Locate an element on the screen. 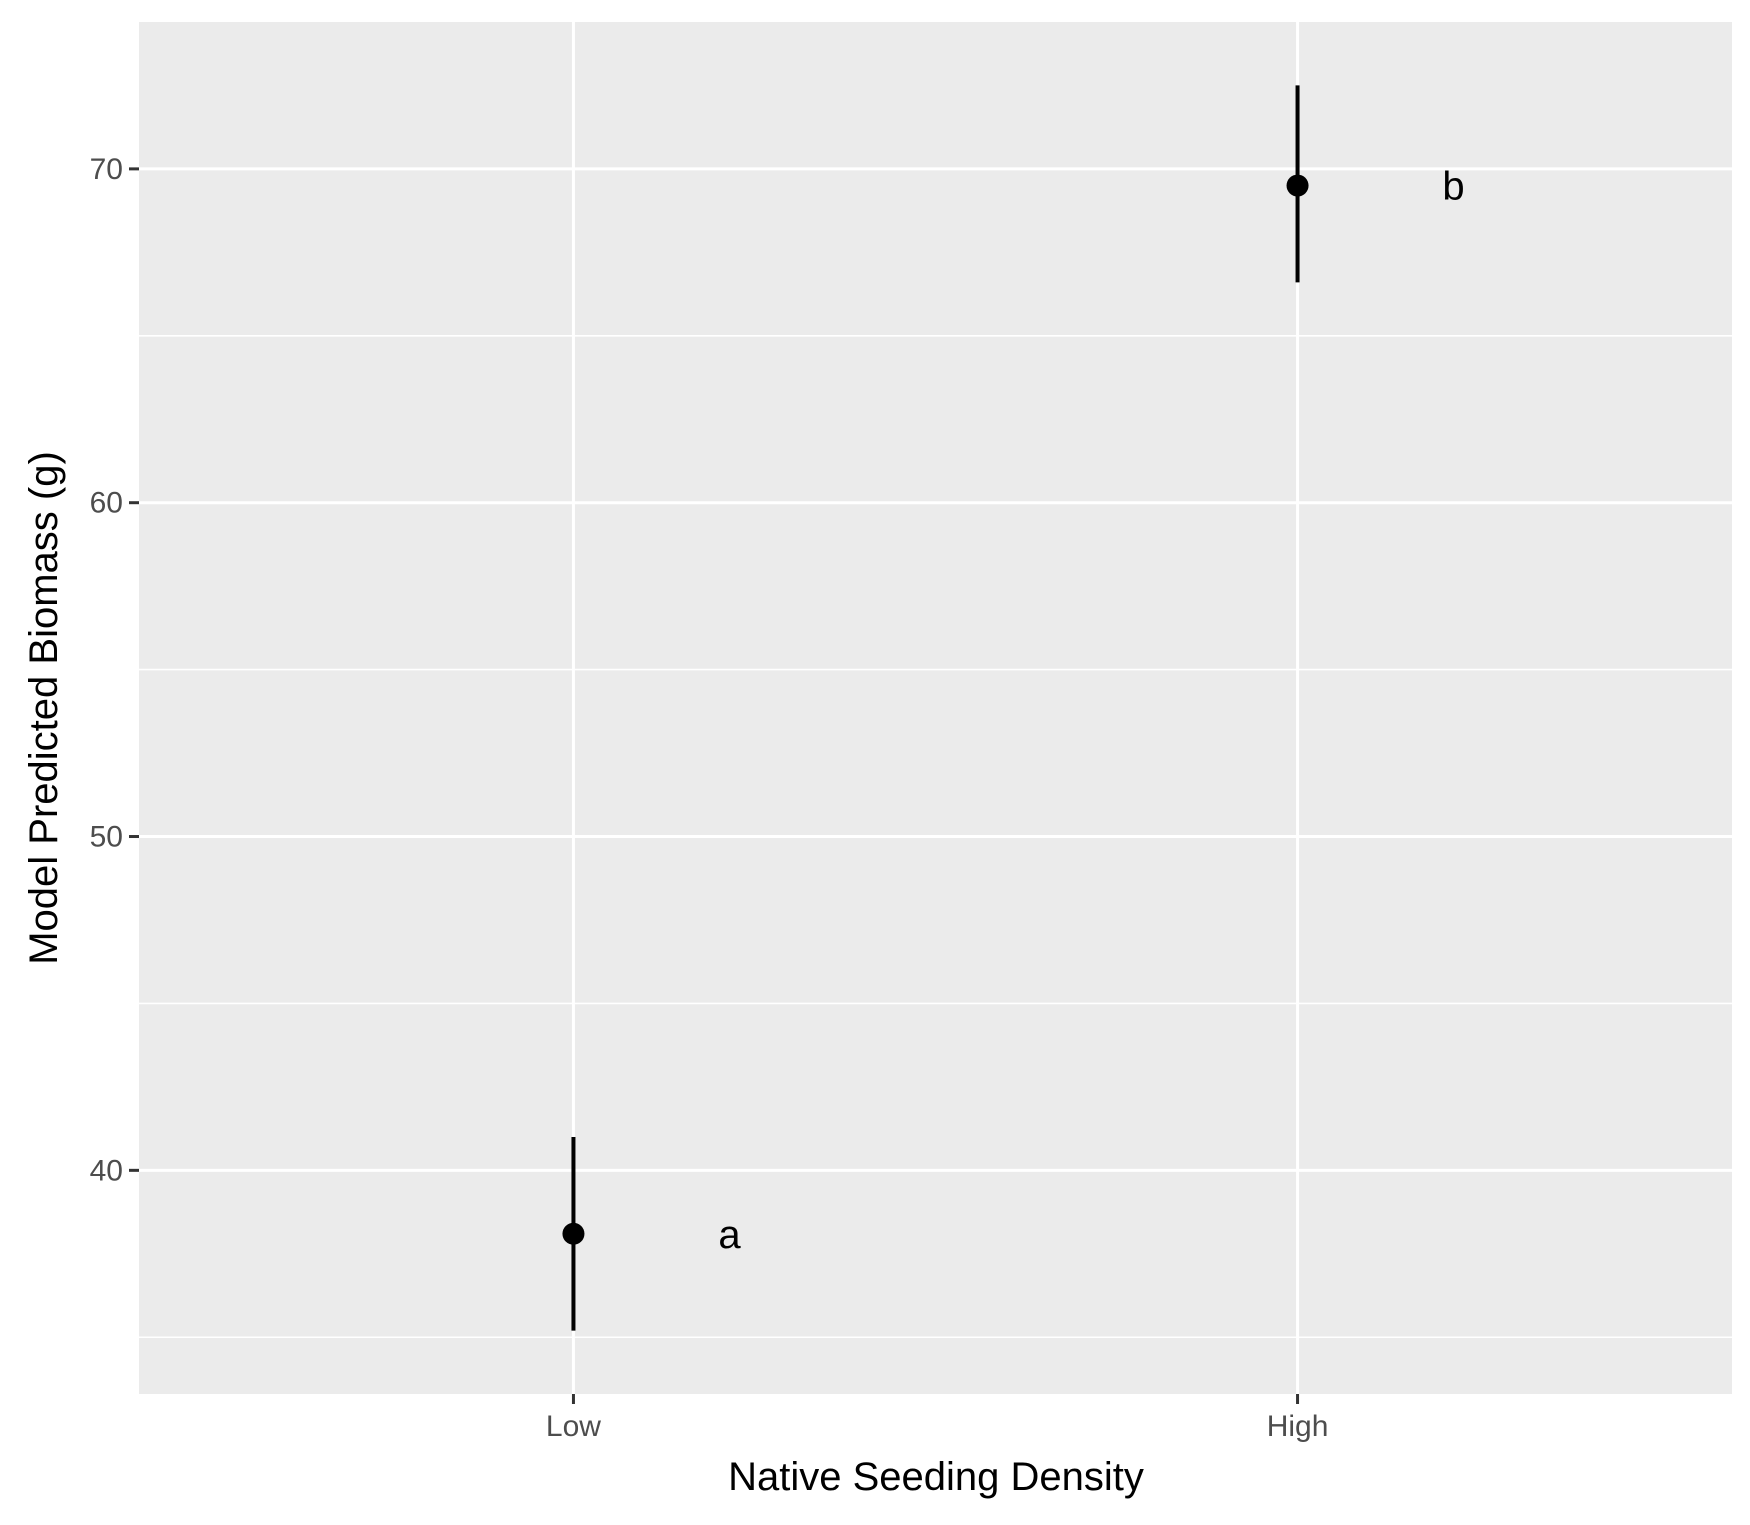 The image size is (1750, 1525). y-tick-label: 50 is located at coordinates (106, 837).